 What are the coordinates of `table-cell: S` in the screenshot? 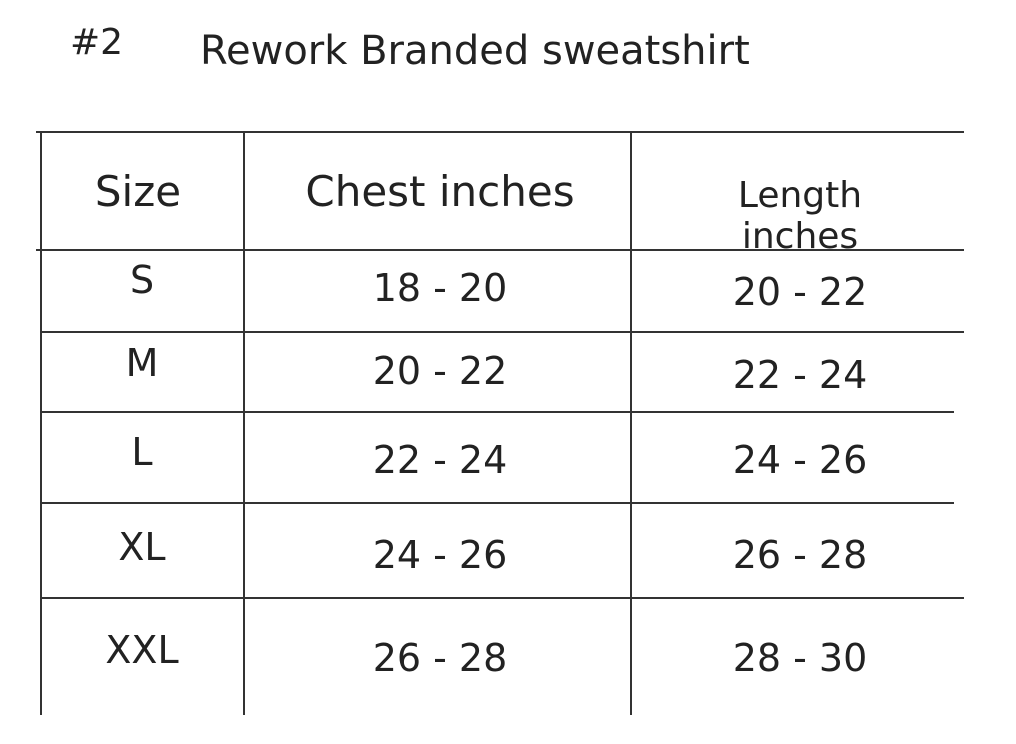 It's located at (142, 280).